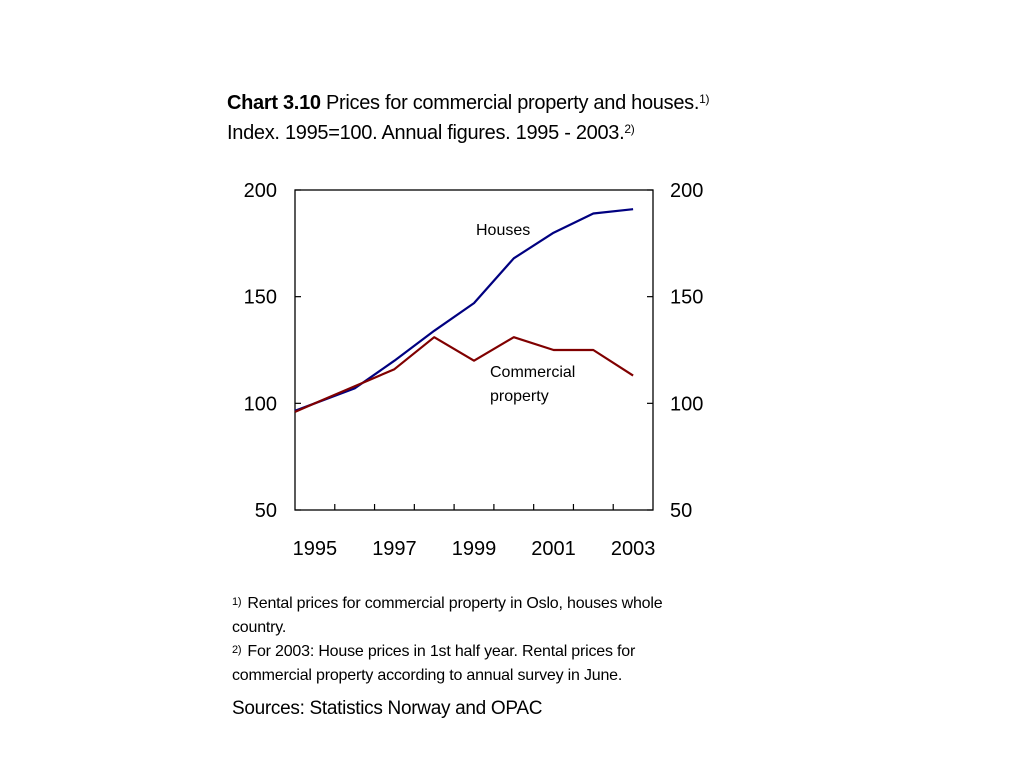 This screenshot has height=768, width=1024. Describe the element at coordinates (260, 404) in the screenshot. I see `y-tick-label-left: 100` at that location.